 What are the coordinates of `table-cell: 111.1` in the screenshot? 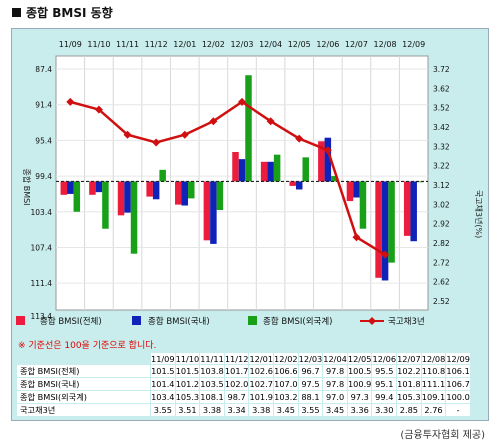 It's located at (433, 384).